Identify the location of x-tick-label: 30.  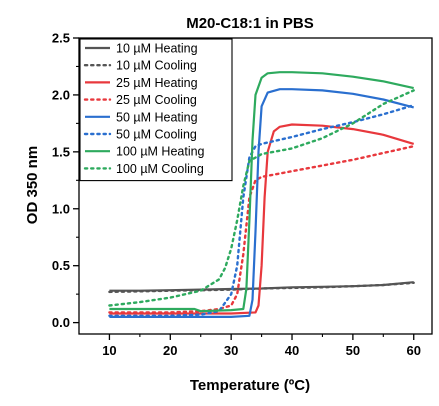
(231, 350).